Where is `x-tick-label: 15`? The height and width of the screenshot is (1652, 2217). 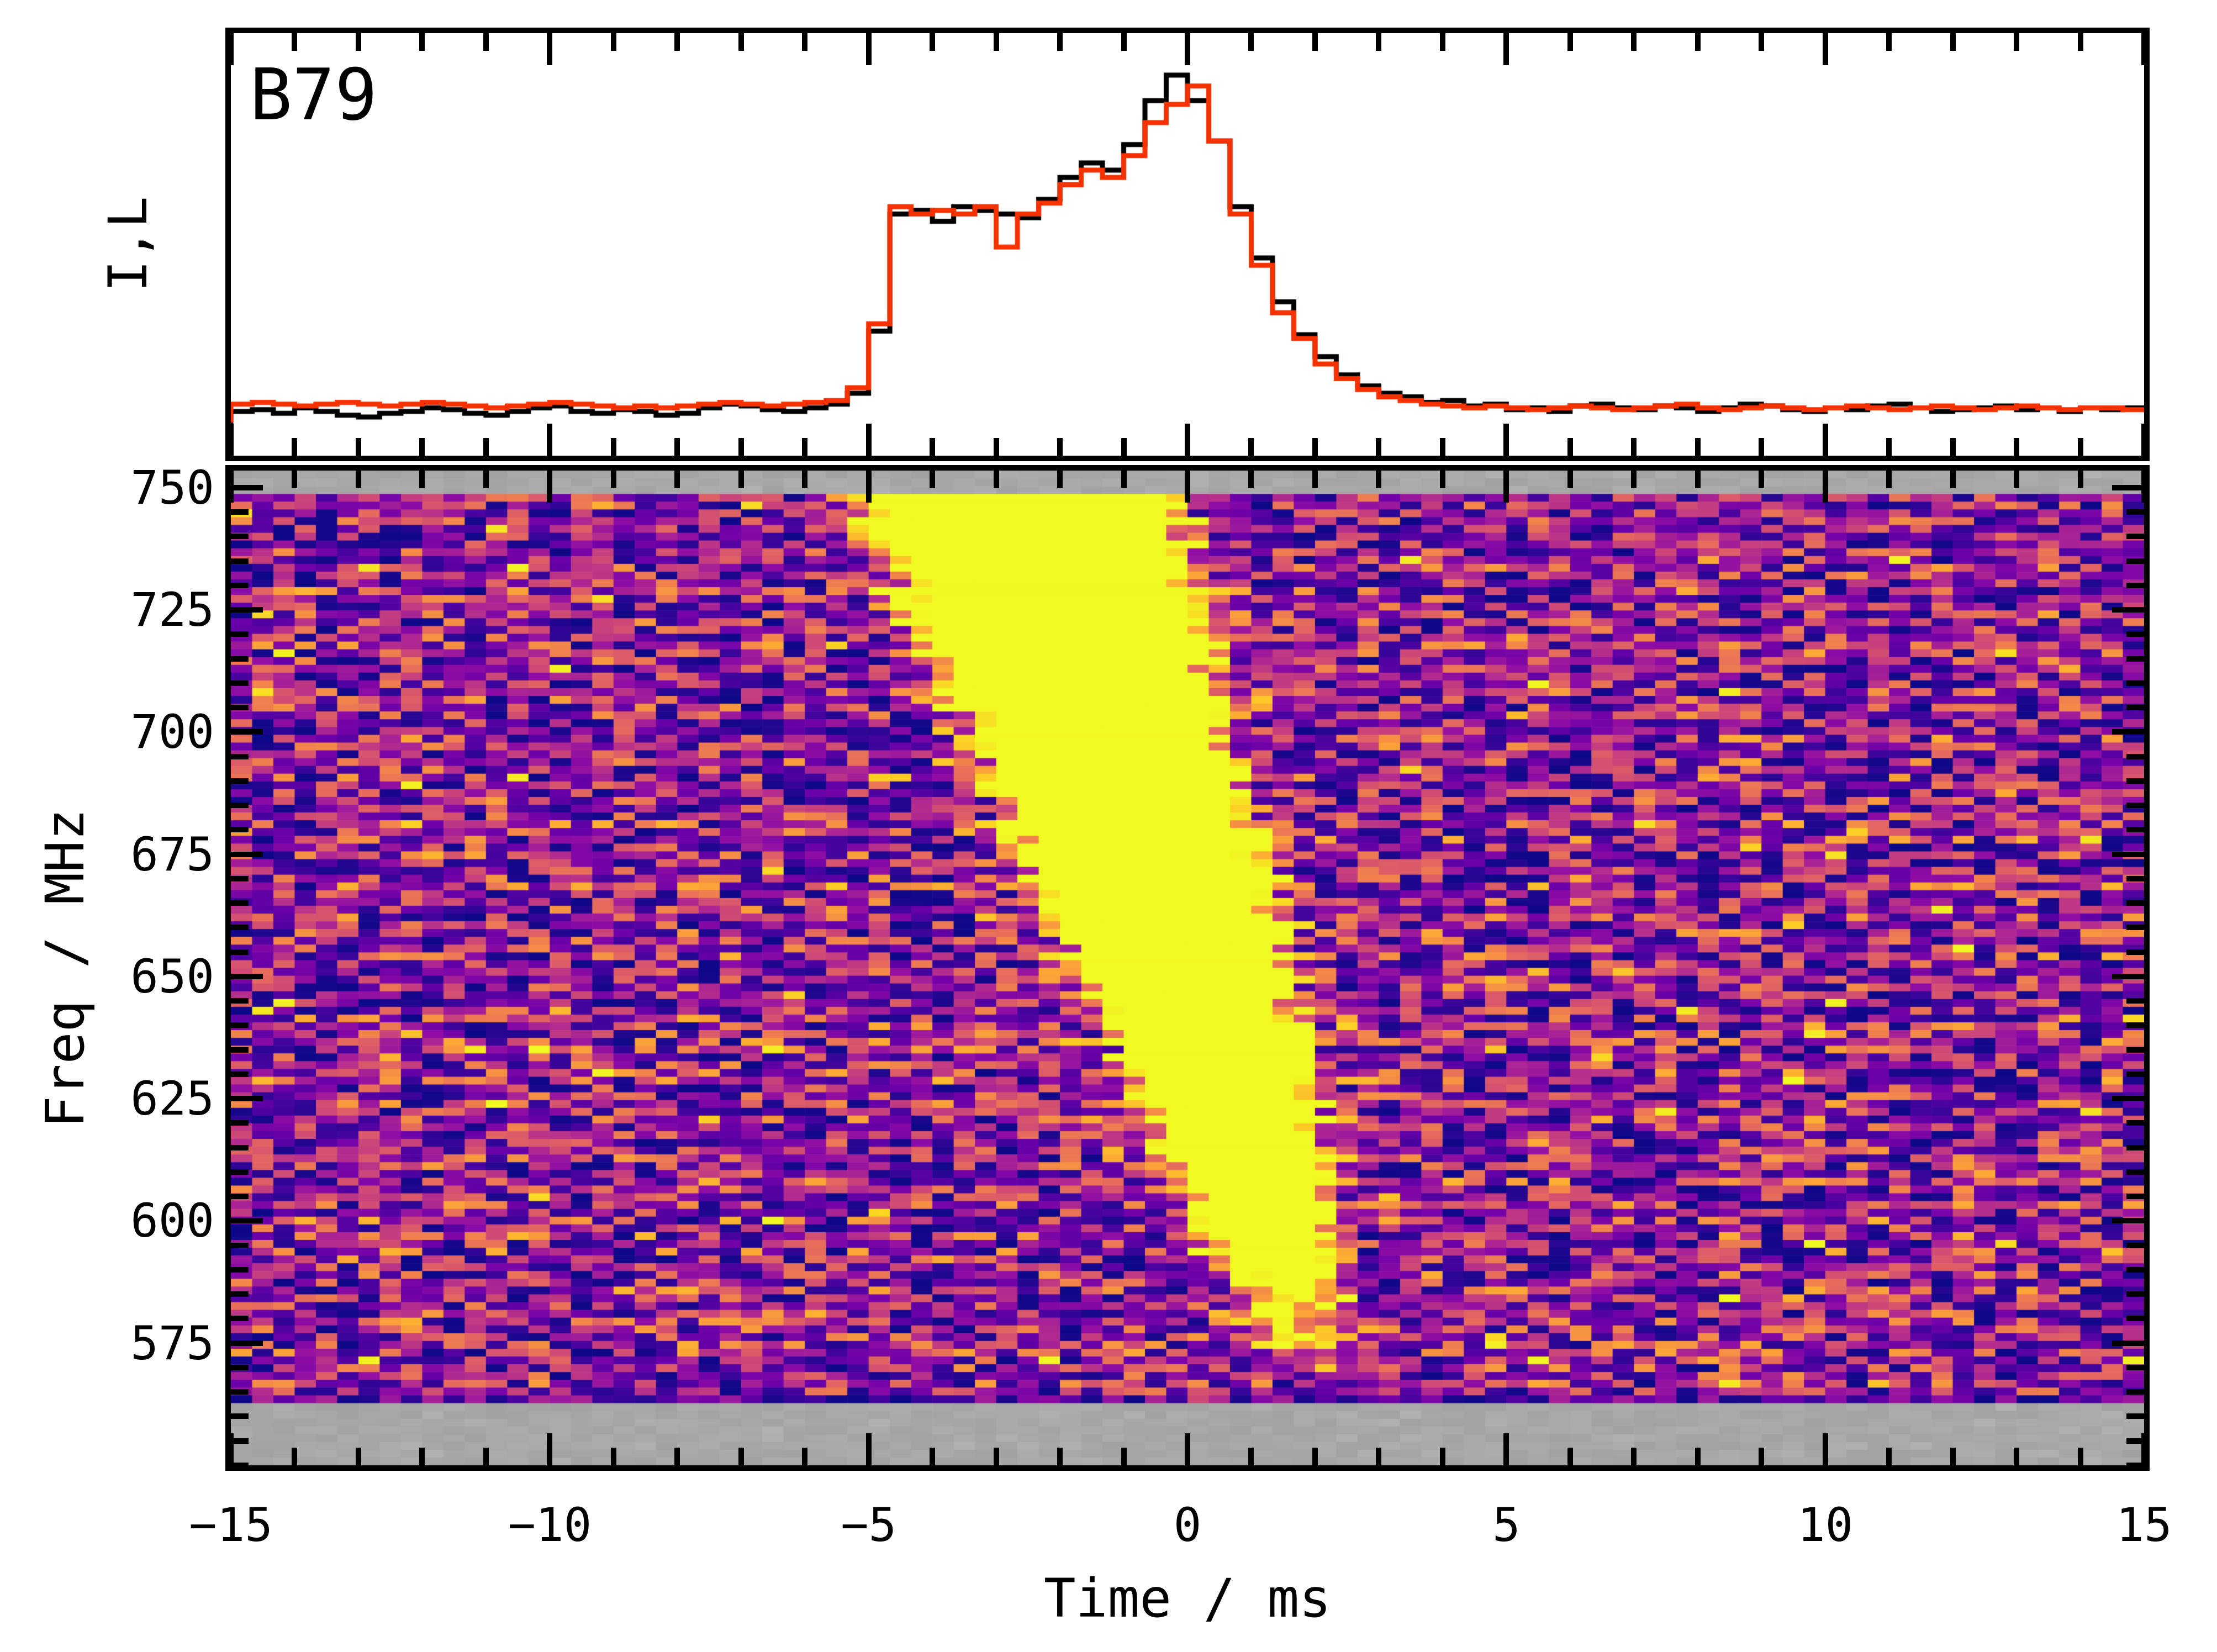
x-tick-label: 15 is located at coordinates (2144, 1525).